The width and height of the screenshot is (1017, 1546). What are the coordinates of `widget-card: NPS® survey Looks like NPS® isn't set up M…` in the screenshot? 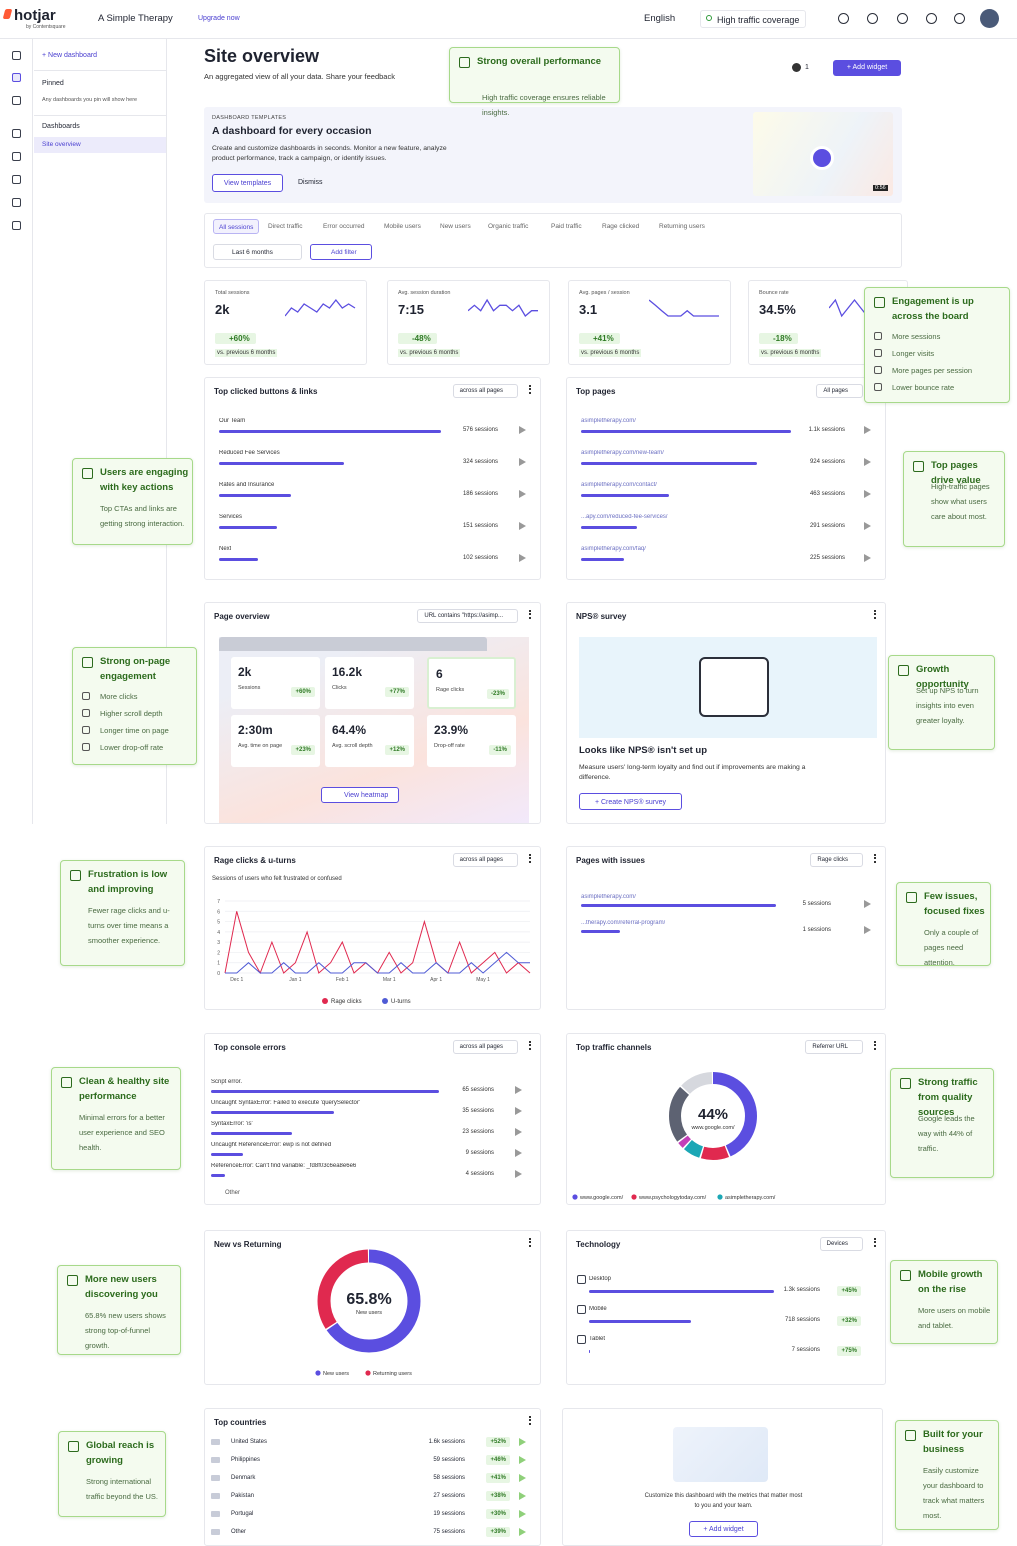 It's located at (726, 713).